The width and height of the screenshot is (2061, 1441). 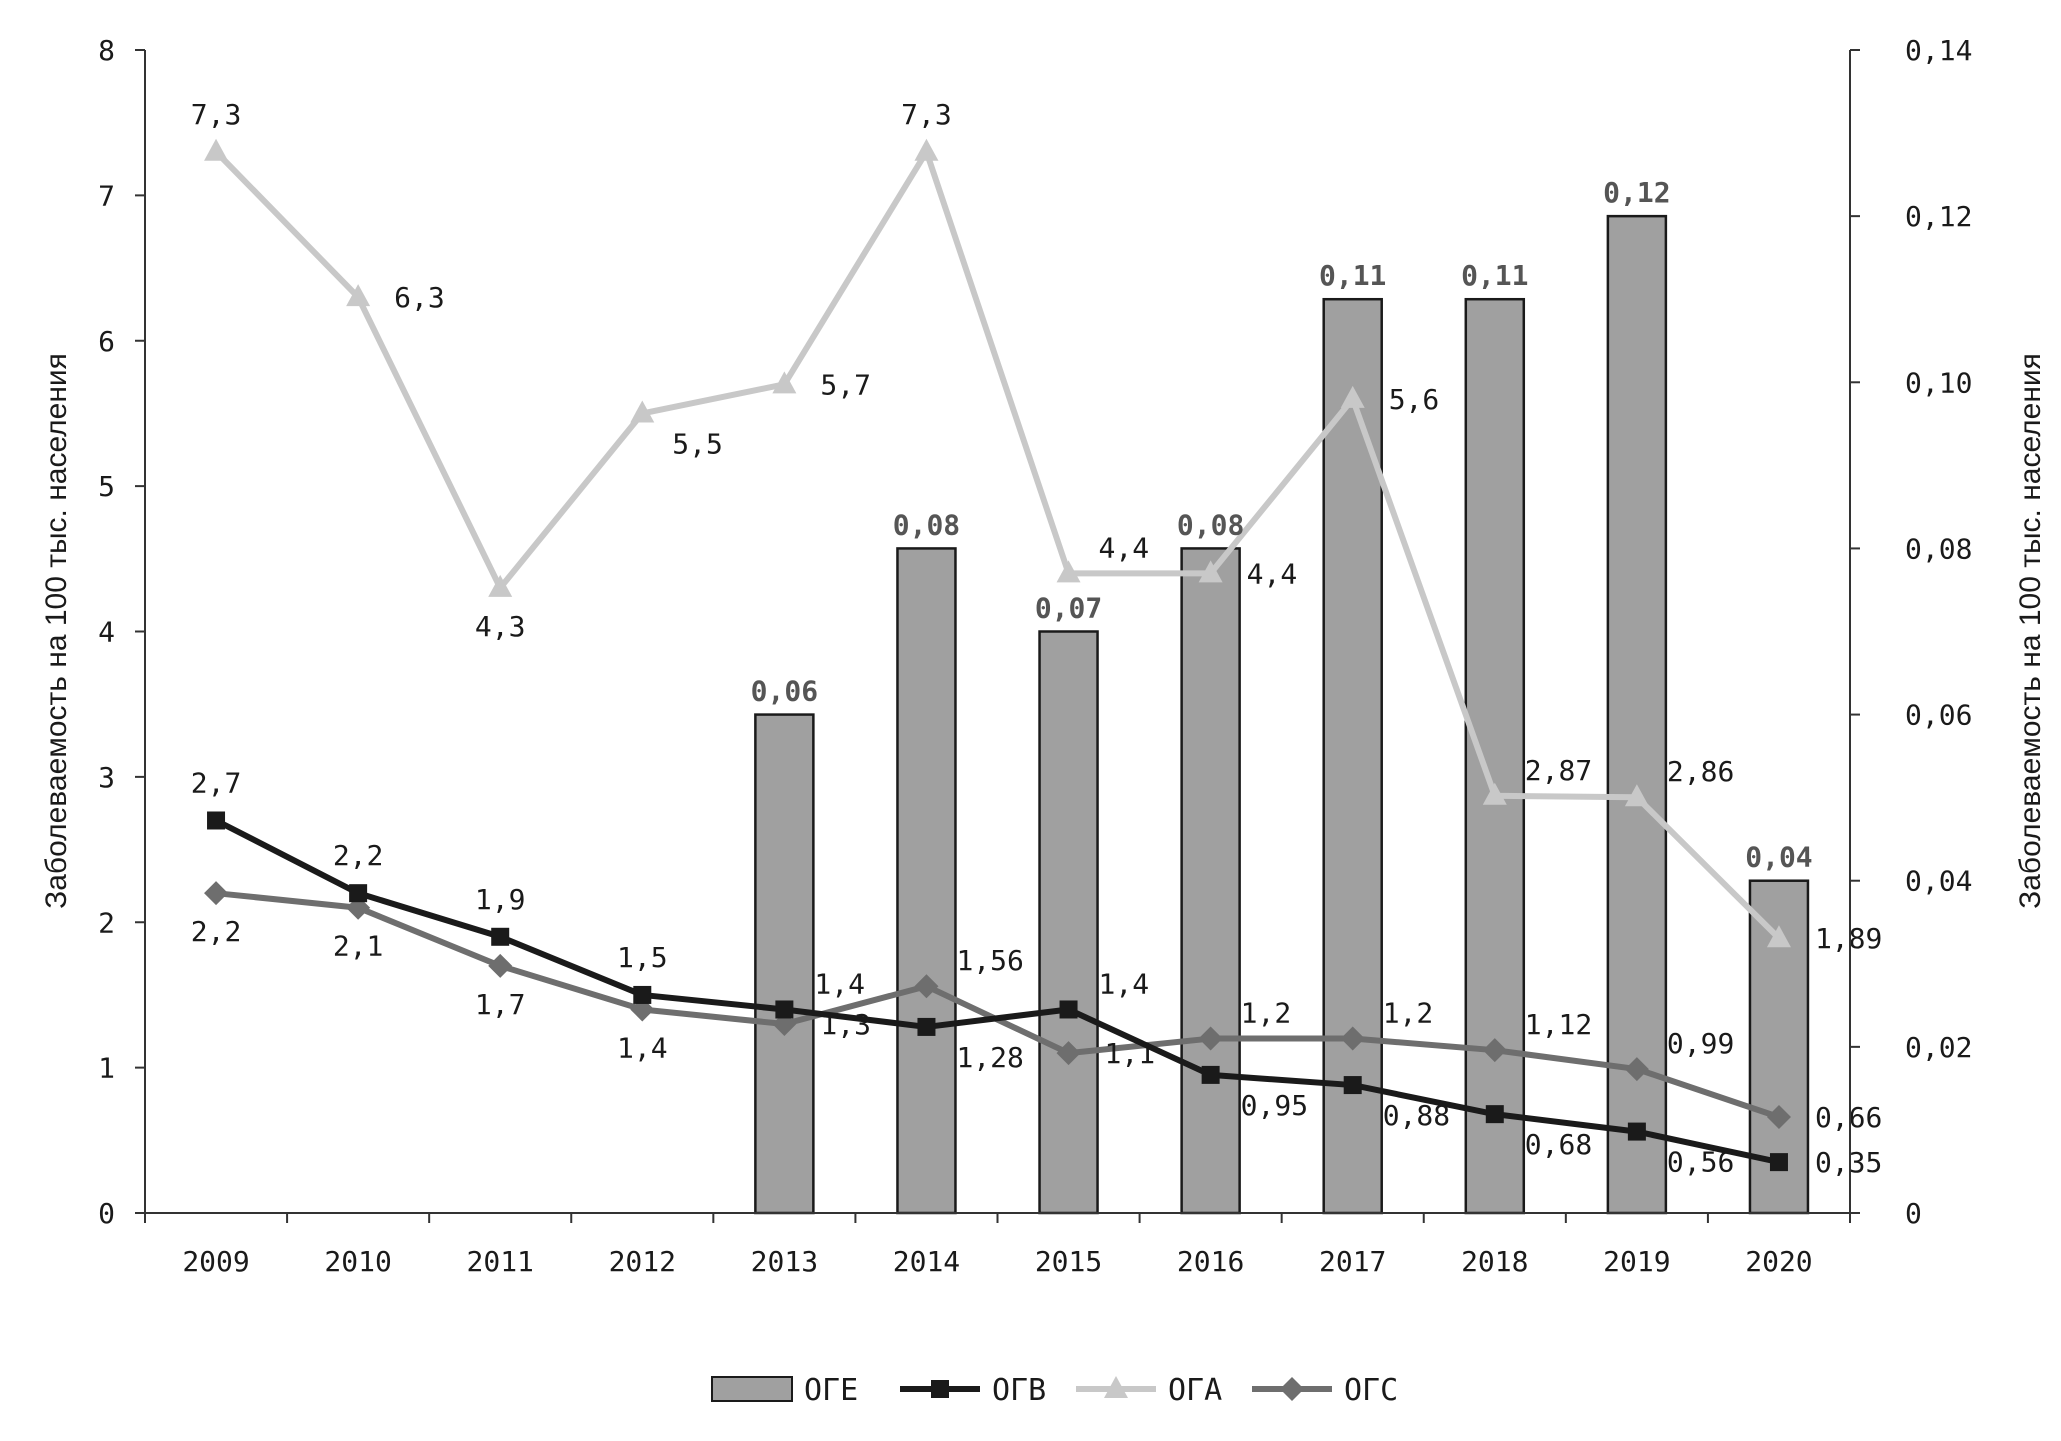 What do you see at coordinates (1636, 1261) in the screenshot?
I see `x-tick-label: 2019` at bounding box center [1636, 1261].